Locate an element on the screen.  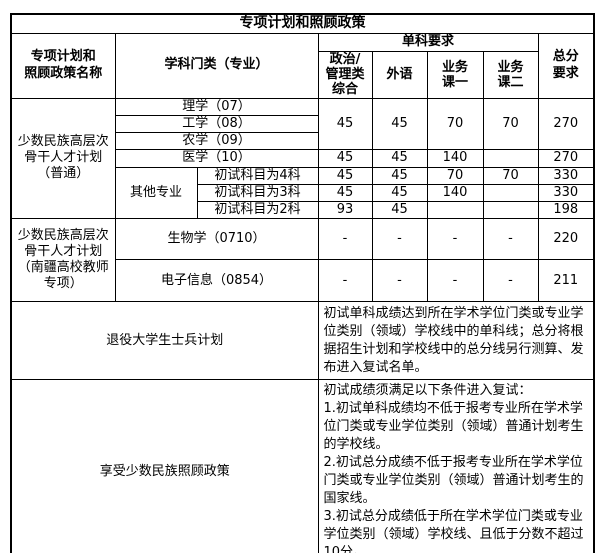
exam-subjects-cell: 初试科目为4科 is located at coordinates (257, 175).